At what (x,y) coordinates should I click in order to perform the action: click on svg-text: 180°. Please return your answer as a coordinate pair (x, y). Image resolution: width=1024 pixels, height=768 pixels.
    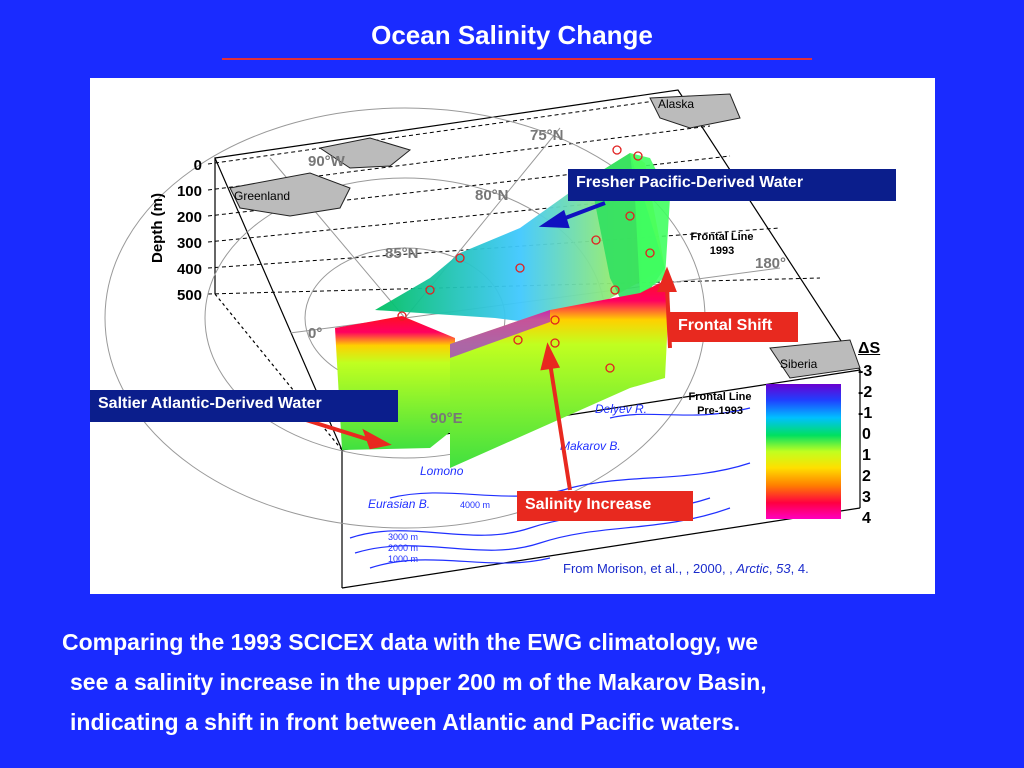
    Looking at the image, I should click on (770, 263).